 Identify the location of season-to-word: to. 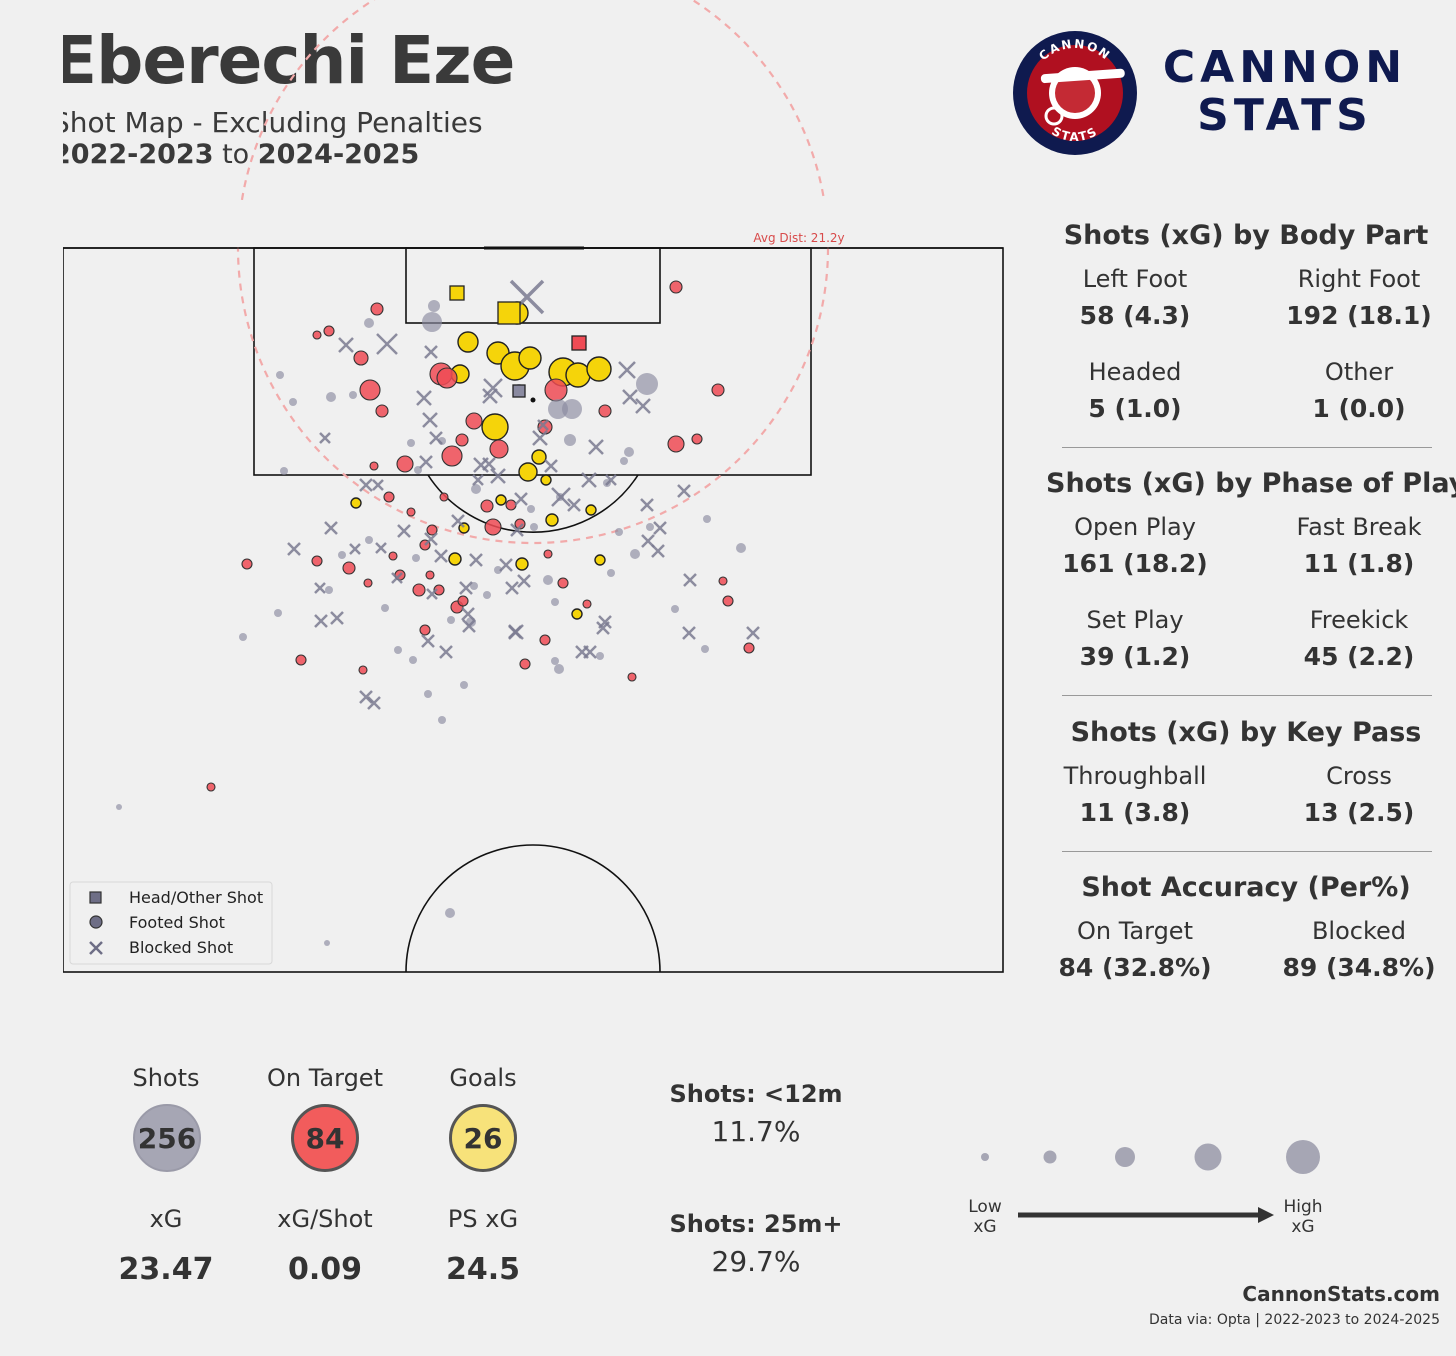
(236, 154).